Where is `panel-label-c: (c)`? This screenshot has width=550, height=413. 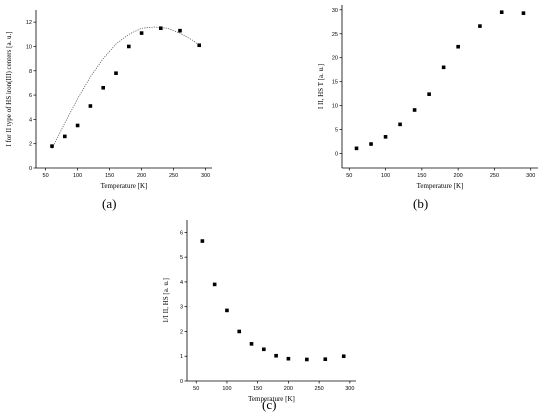 panel-label-c: (c) is located at coordinates (269, 404).